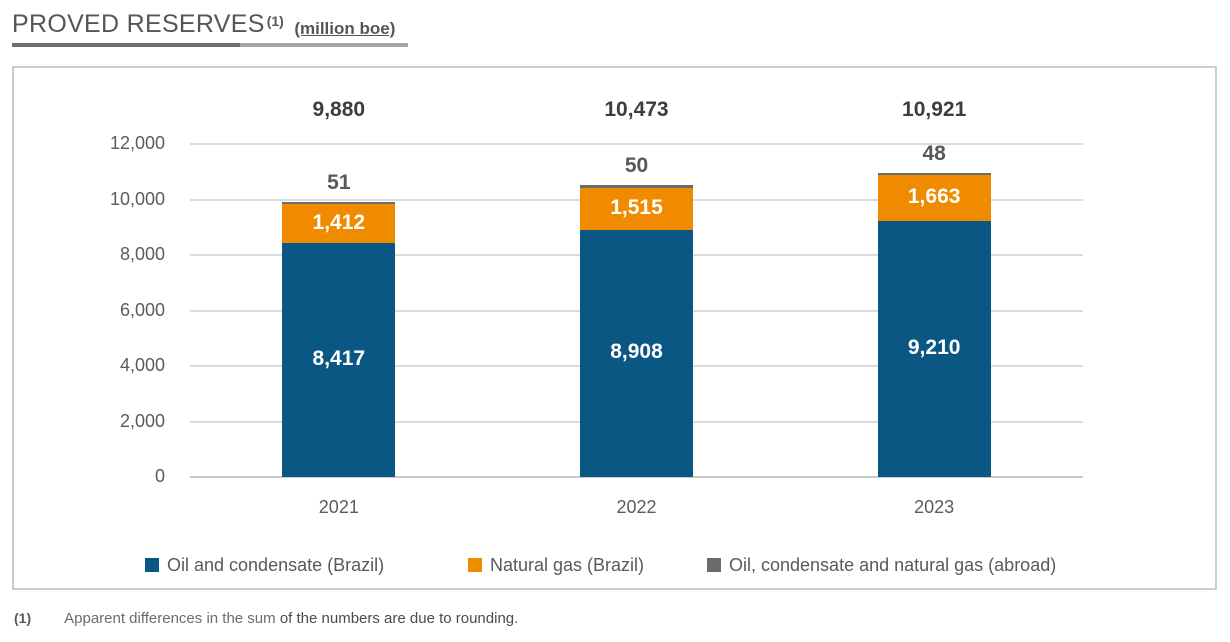  What do you see at coordinates (23, 618) in the screenshot?
I see `footnote-marker: (1)` at bounding box center [23, 618].